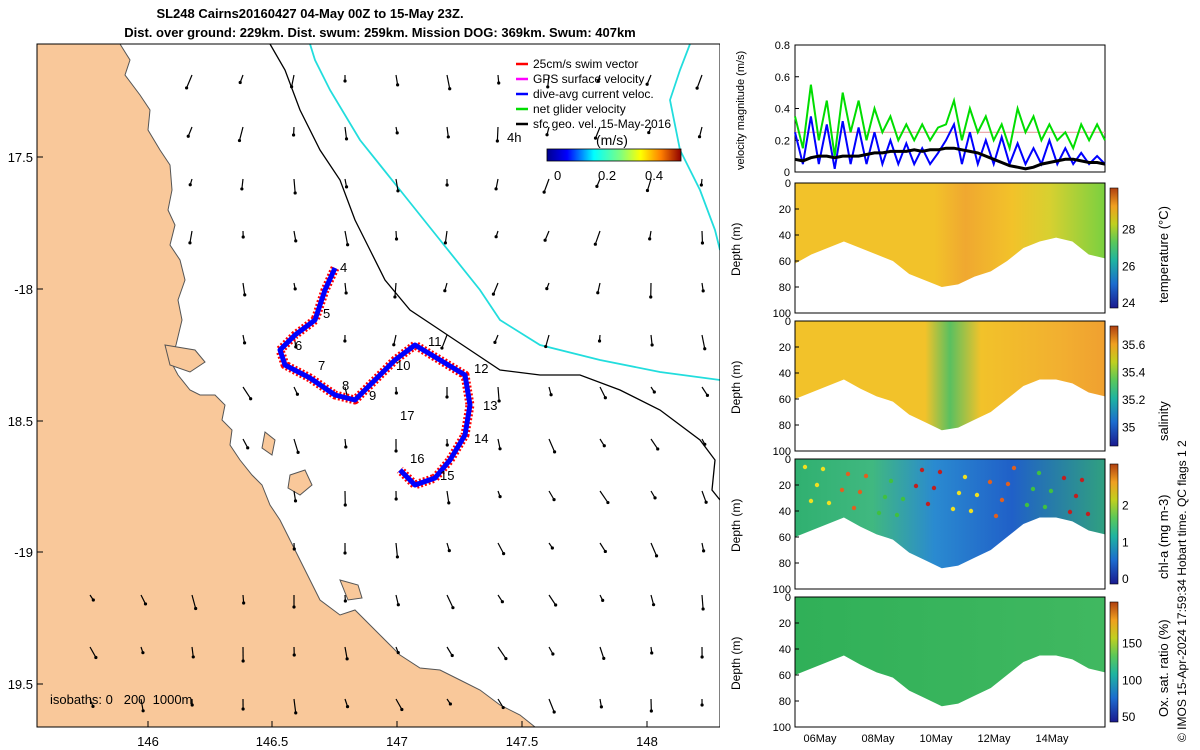  What do you see at coordinates (514, 137) in the screenshot?
I see `time-label: 4h` at bounding box center [514, 137].